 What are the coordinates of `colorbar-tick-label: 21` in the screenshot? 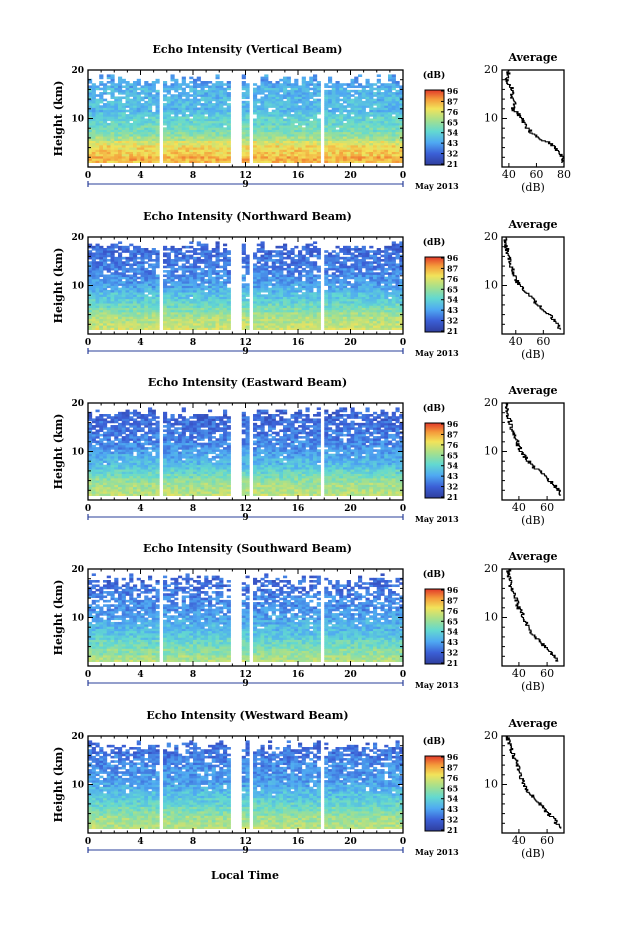 It's located at (452, 164).